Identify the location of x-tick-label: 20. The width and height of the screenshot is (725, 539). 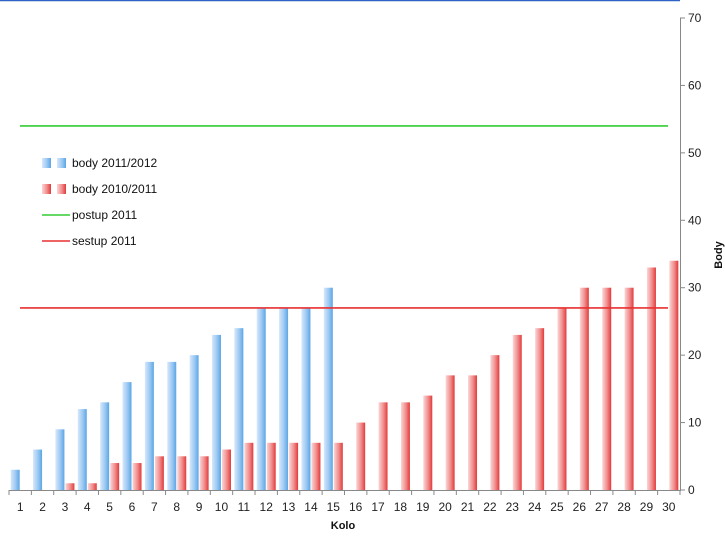
(445, 507).